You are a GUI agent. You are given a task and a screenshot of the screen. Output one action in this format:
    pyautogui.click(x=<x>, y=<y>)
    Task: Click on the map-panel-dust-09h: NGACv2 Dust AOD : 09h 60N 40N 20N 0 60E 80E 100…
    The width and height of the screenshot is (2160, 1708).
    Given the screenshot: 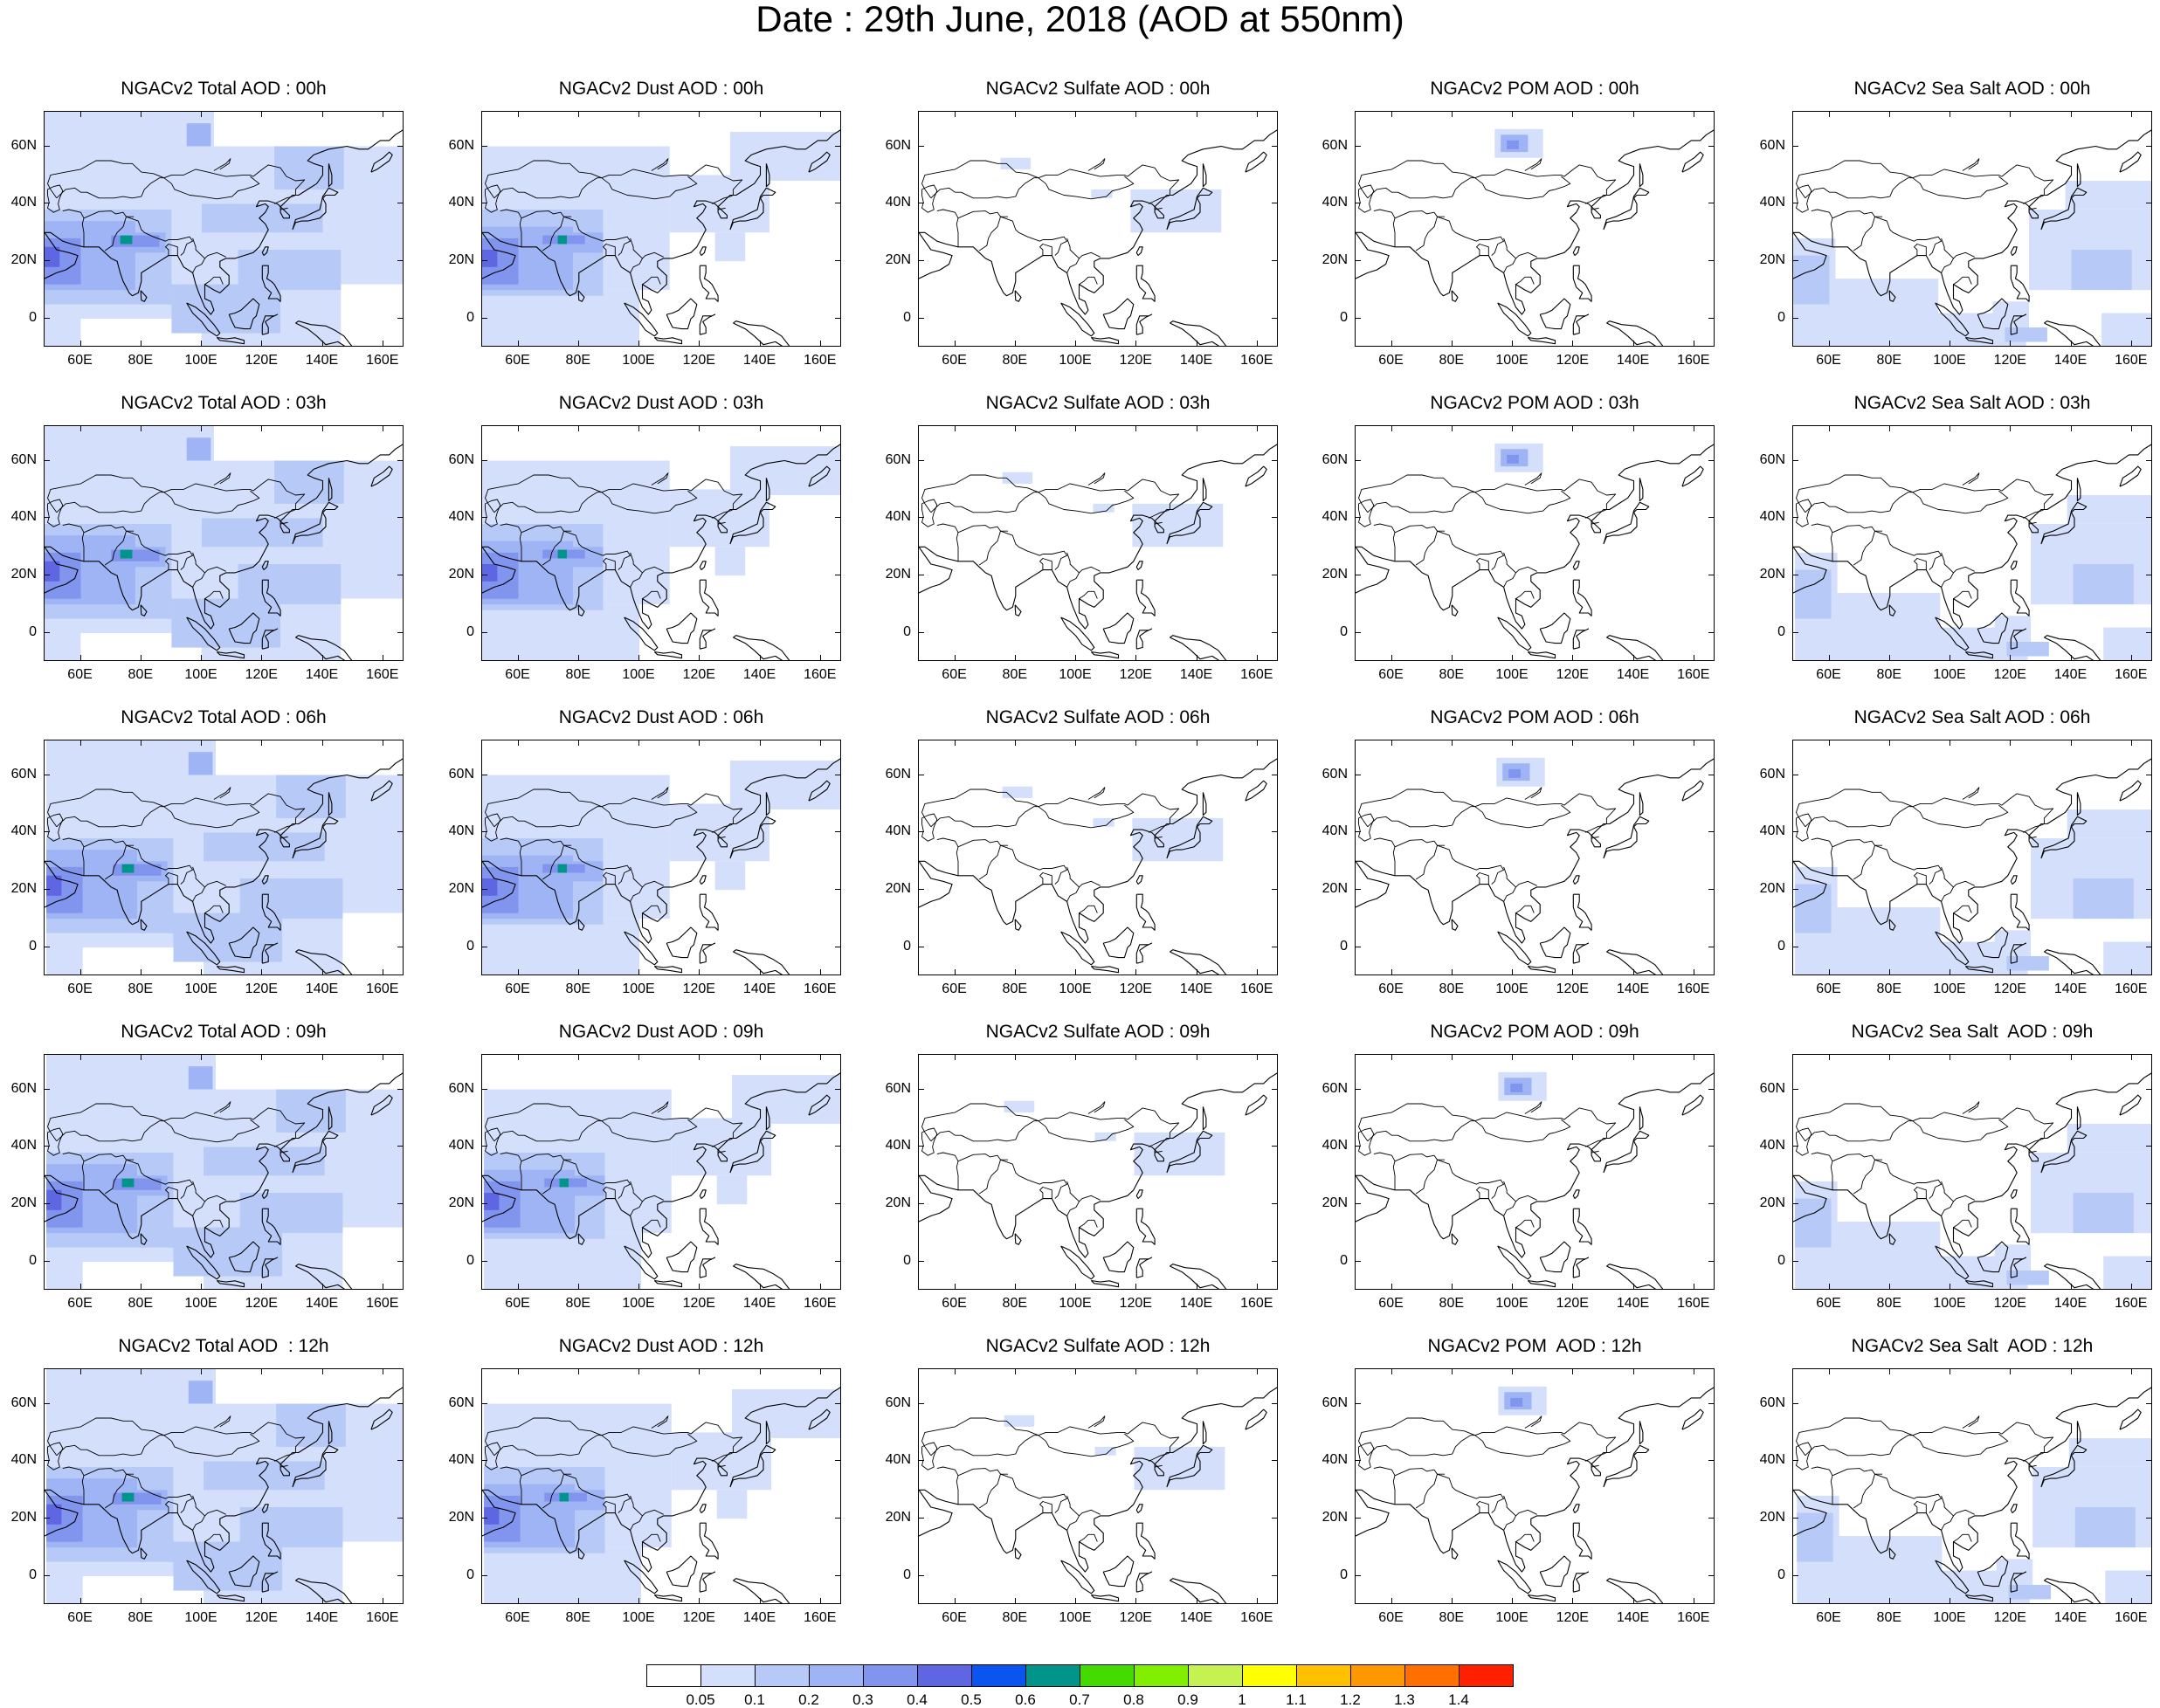 What is the action you would take?
    pyautogui.click(x=645, y=1166)
    